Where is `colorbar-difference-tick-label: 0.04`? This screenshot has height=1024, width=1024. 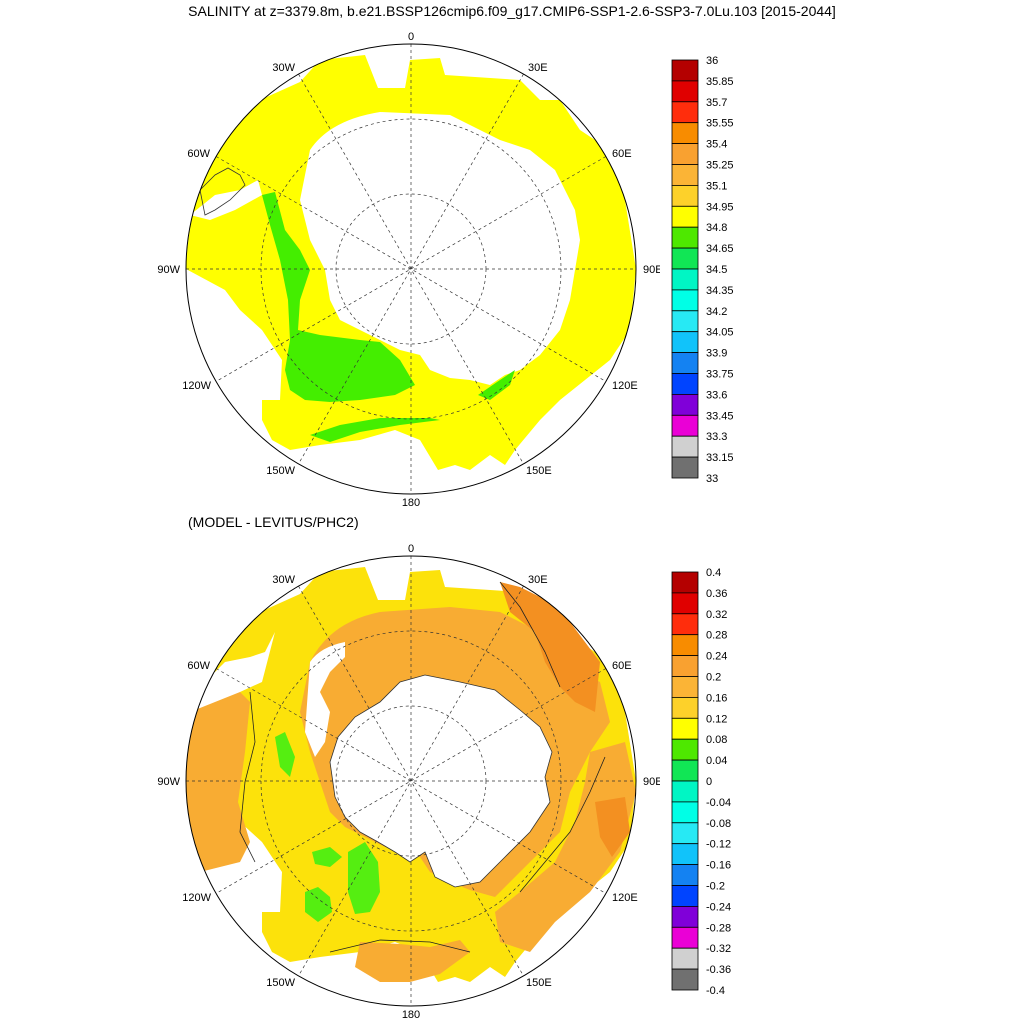
colorbar-difference-tick-label: 0.04 is located at coordinates (716, 761).